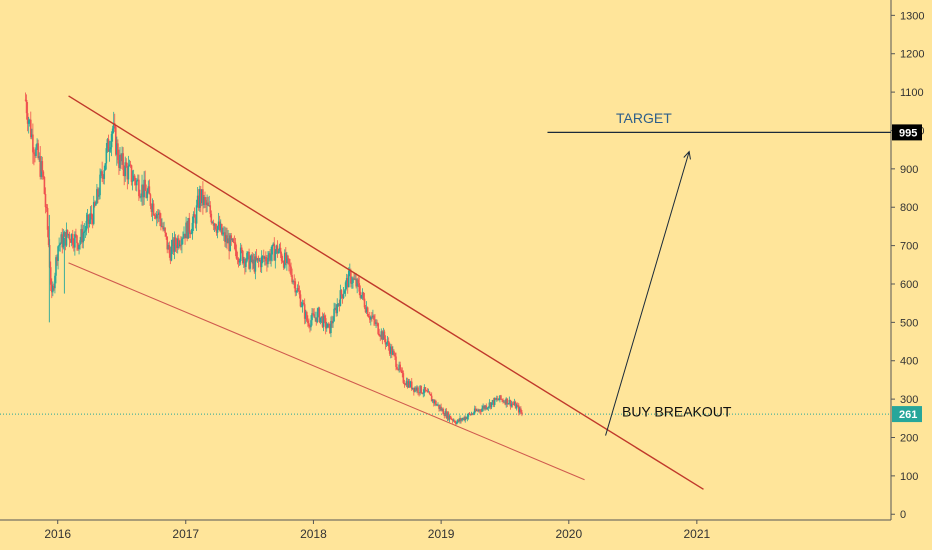 The height and width of the screenshot is (550, 932). What do you see at coordinates (647, 293) in the screenshot?
I see `projection-arrow` at bounding box center [647, 293].